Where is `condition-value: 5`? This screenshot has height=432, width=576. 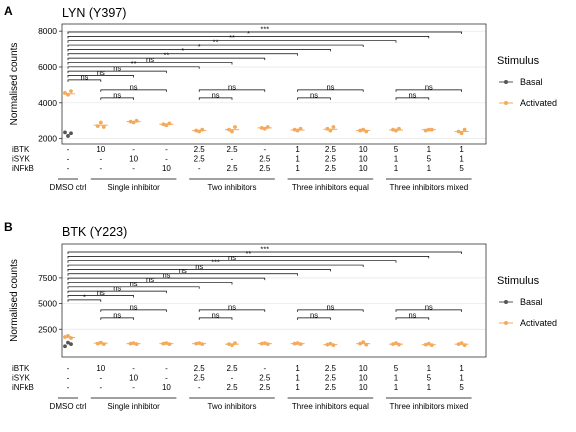
condition-value: 5 is located at coordinates (396, 368).